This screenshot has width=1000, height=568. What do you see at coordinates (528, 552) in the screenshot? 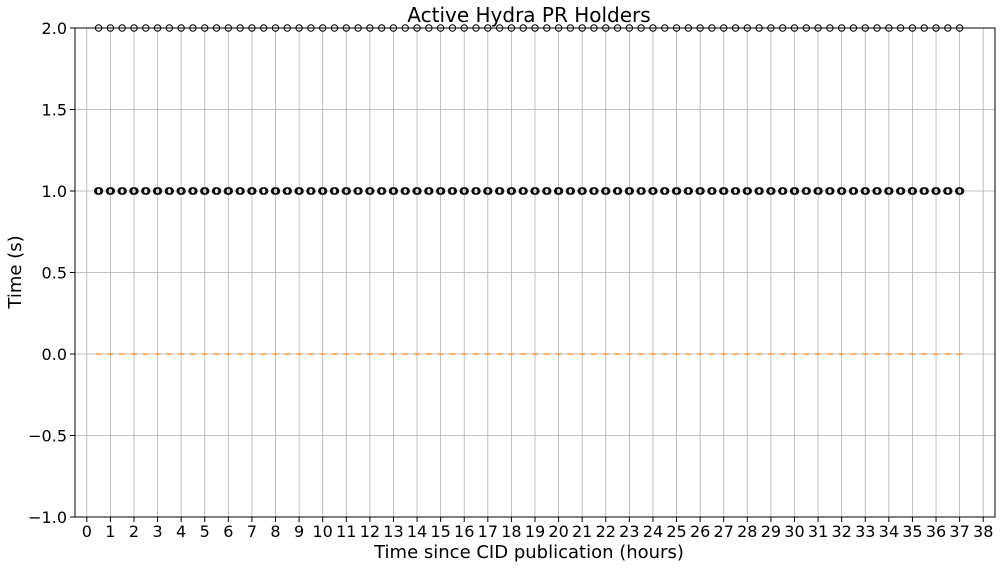
I see `x-axis-label: Time since CID publication (hours)` at bounding box center [528, 552].